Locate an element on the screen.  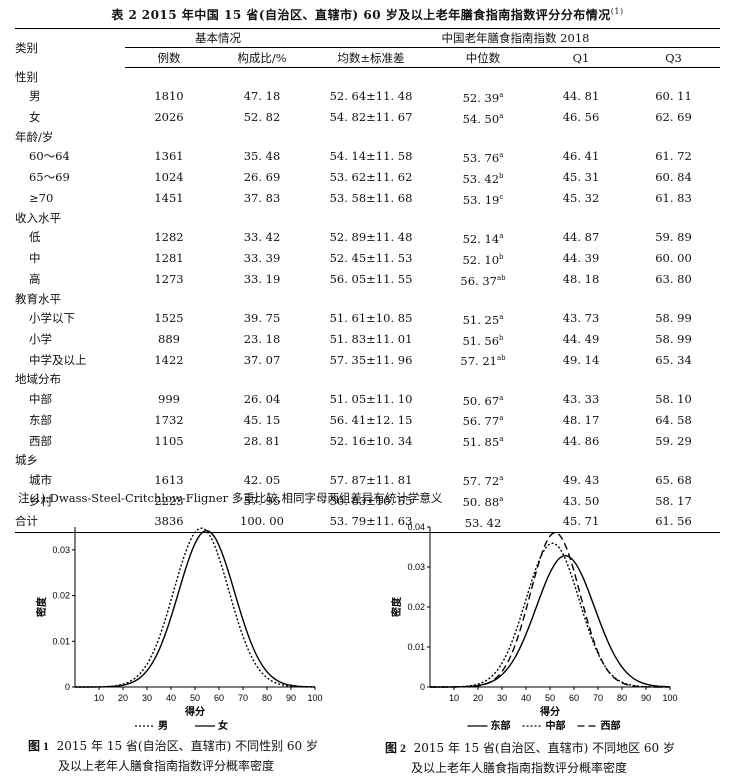
cell-mean: 52. 64±11. 48 is located at coordinates (371, 96).